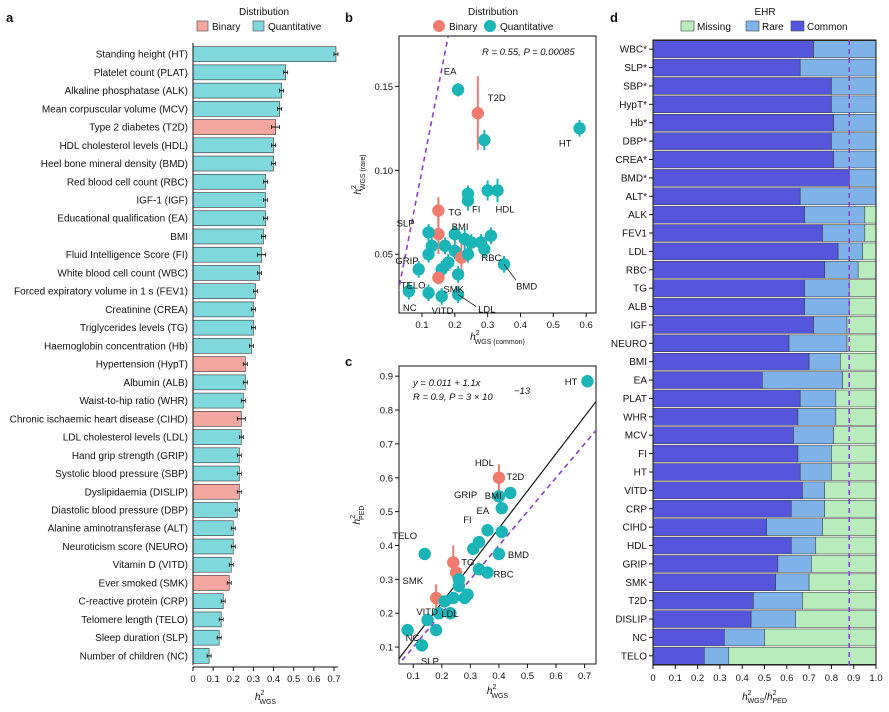 This screenshot has height=712, width=889. What do you see at coordinates (764, 697) in the screenshot?
I see `x-axis-title: h2 WGS/h2 PED` at bounding box center [764, 697].